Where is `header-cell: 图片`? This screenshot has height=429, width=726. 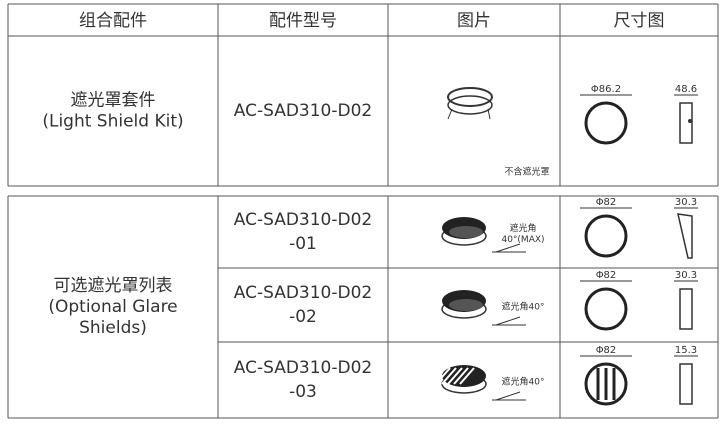
header-cell: 图片 is located at coordinates (474, 21).